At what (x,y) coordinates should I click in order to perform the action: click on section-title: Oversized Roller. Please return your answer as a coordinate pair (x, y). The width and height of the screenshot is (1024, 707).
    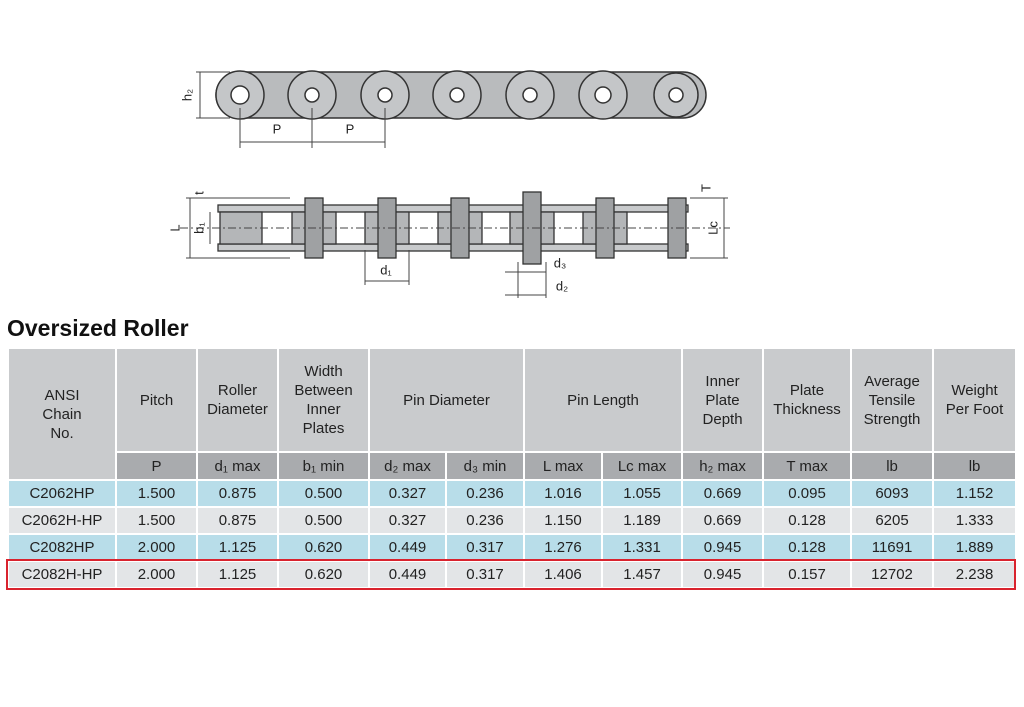
    Looking at the image, I should click on (98, 328).